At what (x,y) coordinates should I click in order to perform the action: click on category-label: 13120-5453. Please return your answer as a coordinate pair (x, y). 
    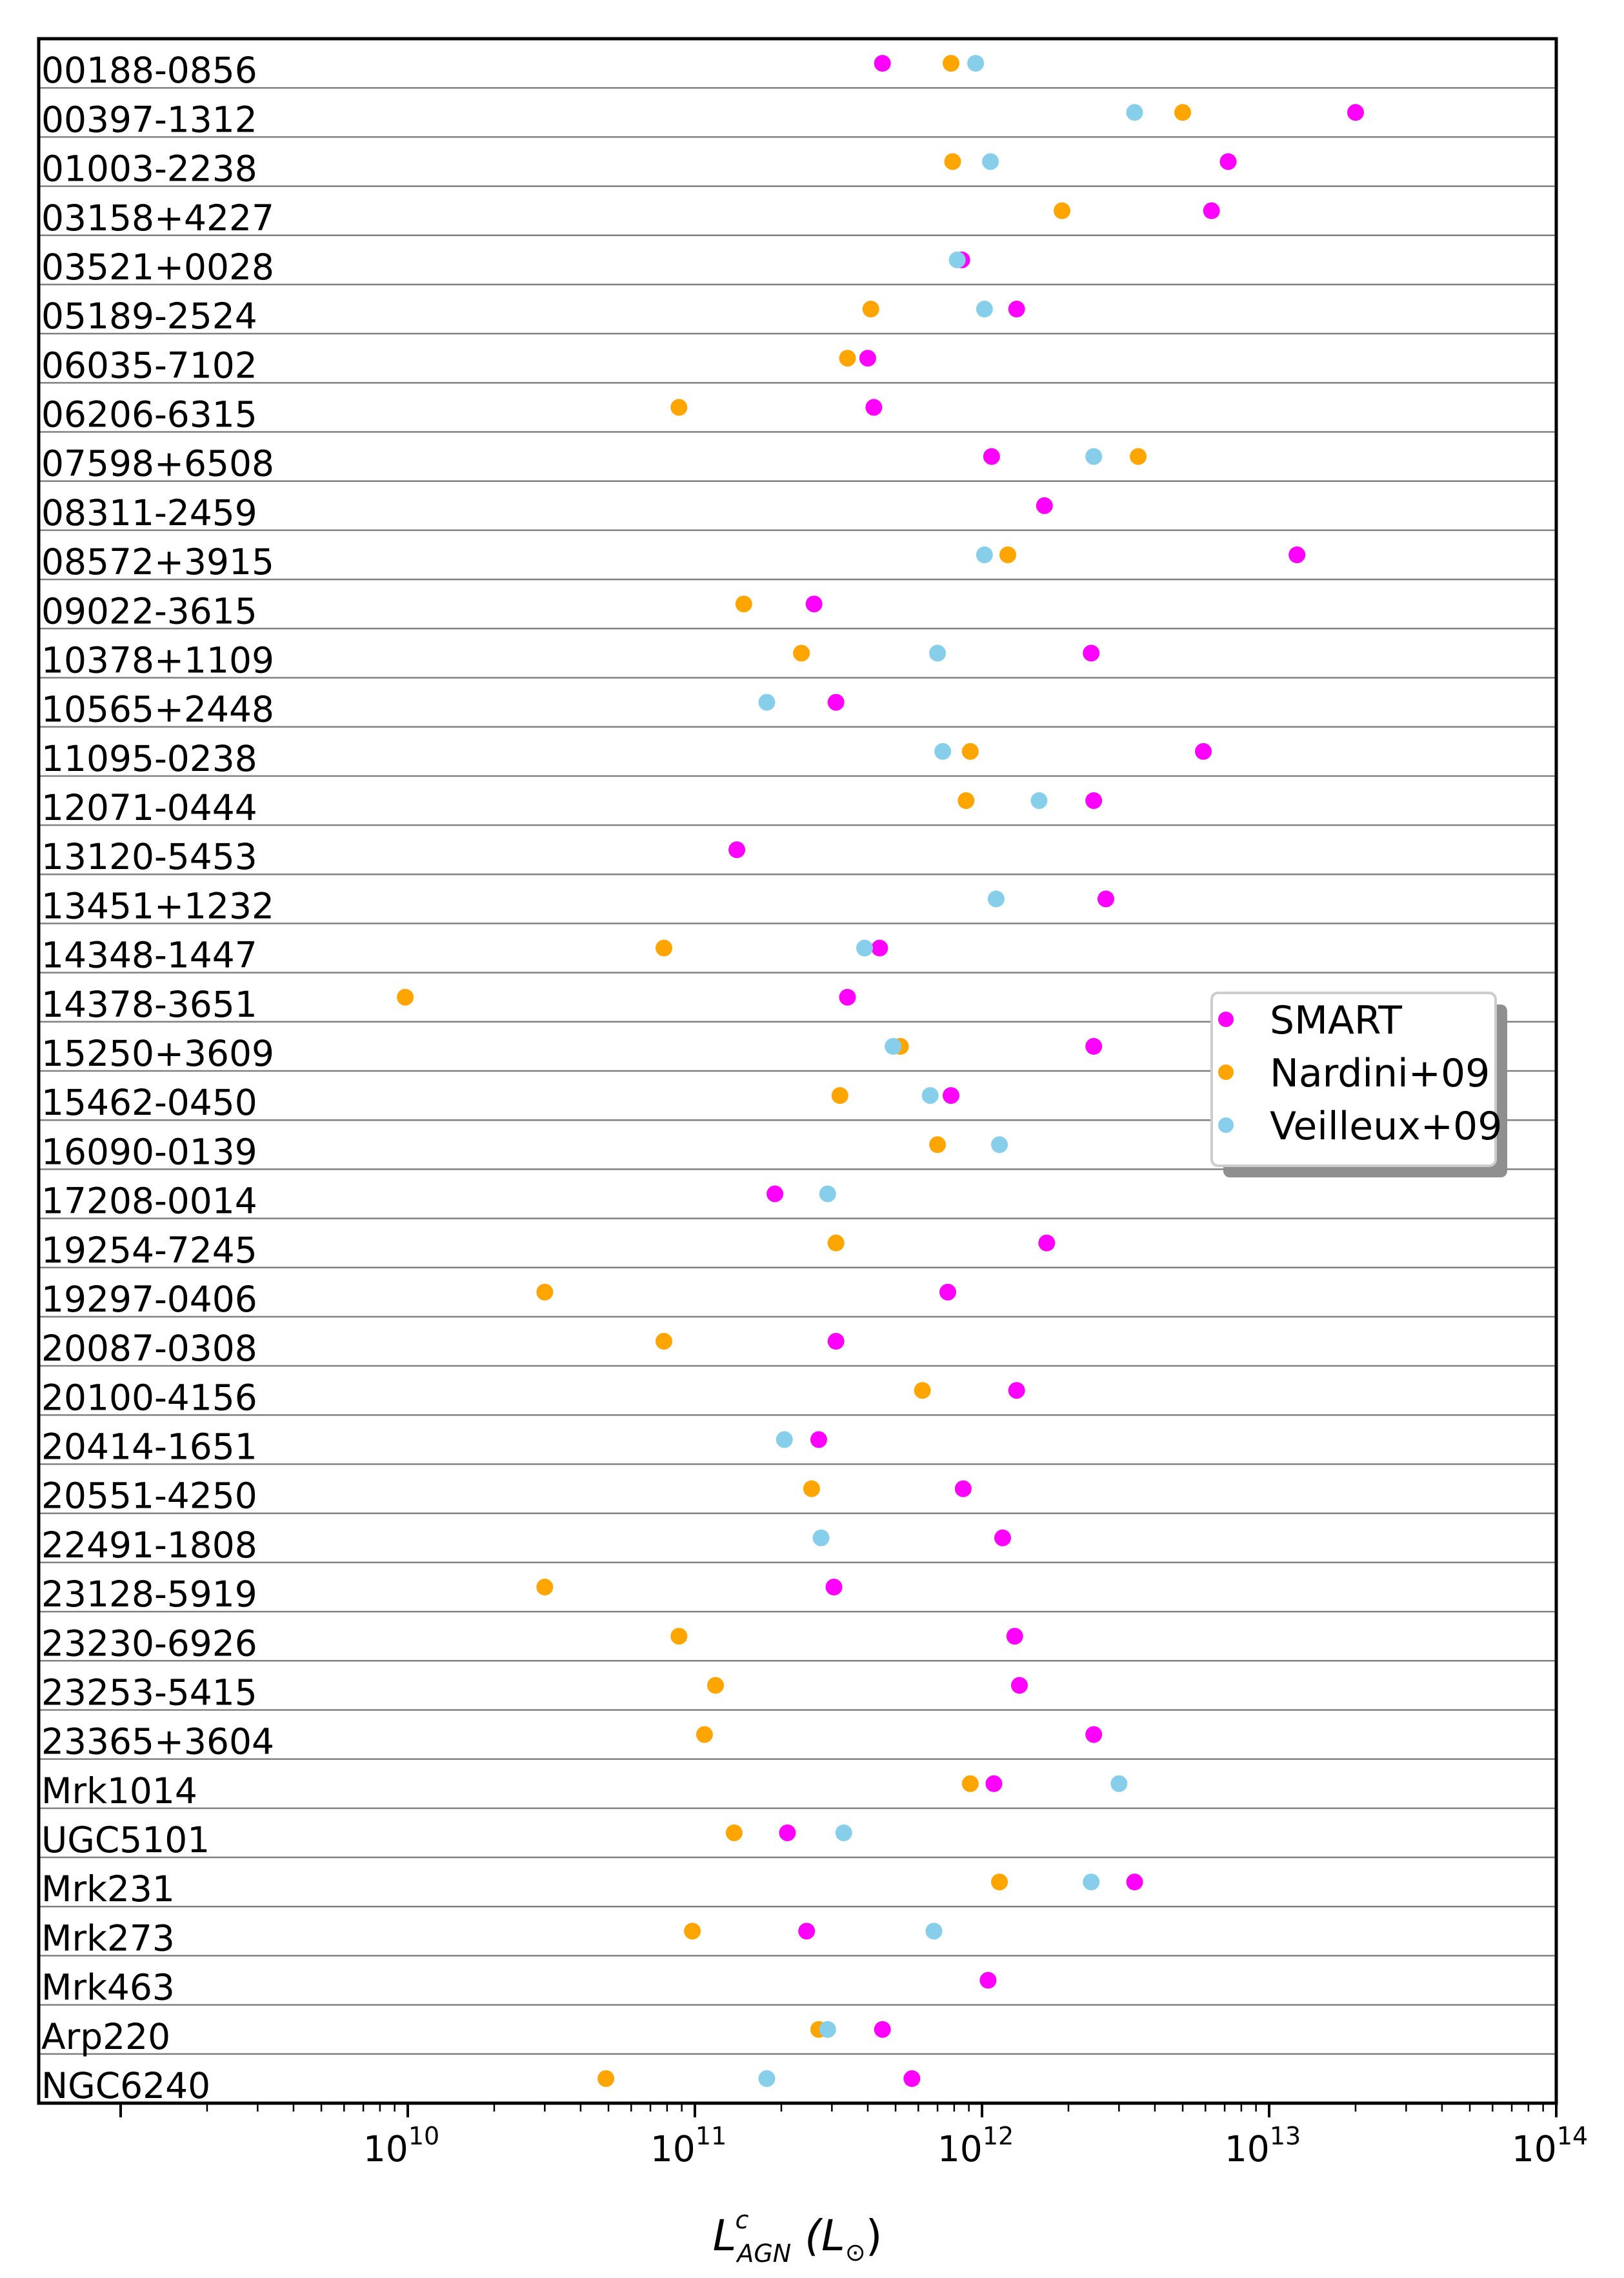
    Looking at the image, I should click on (149, 856).